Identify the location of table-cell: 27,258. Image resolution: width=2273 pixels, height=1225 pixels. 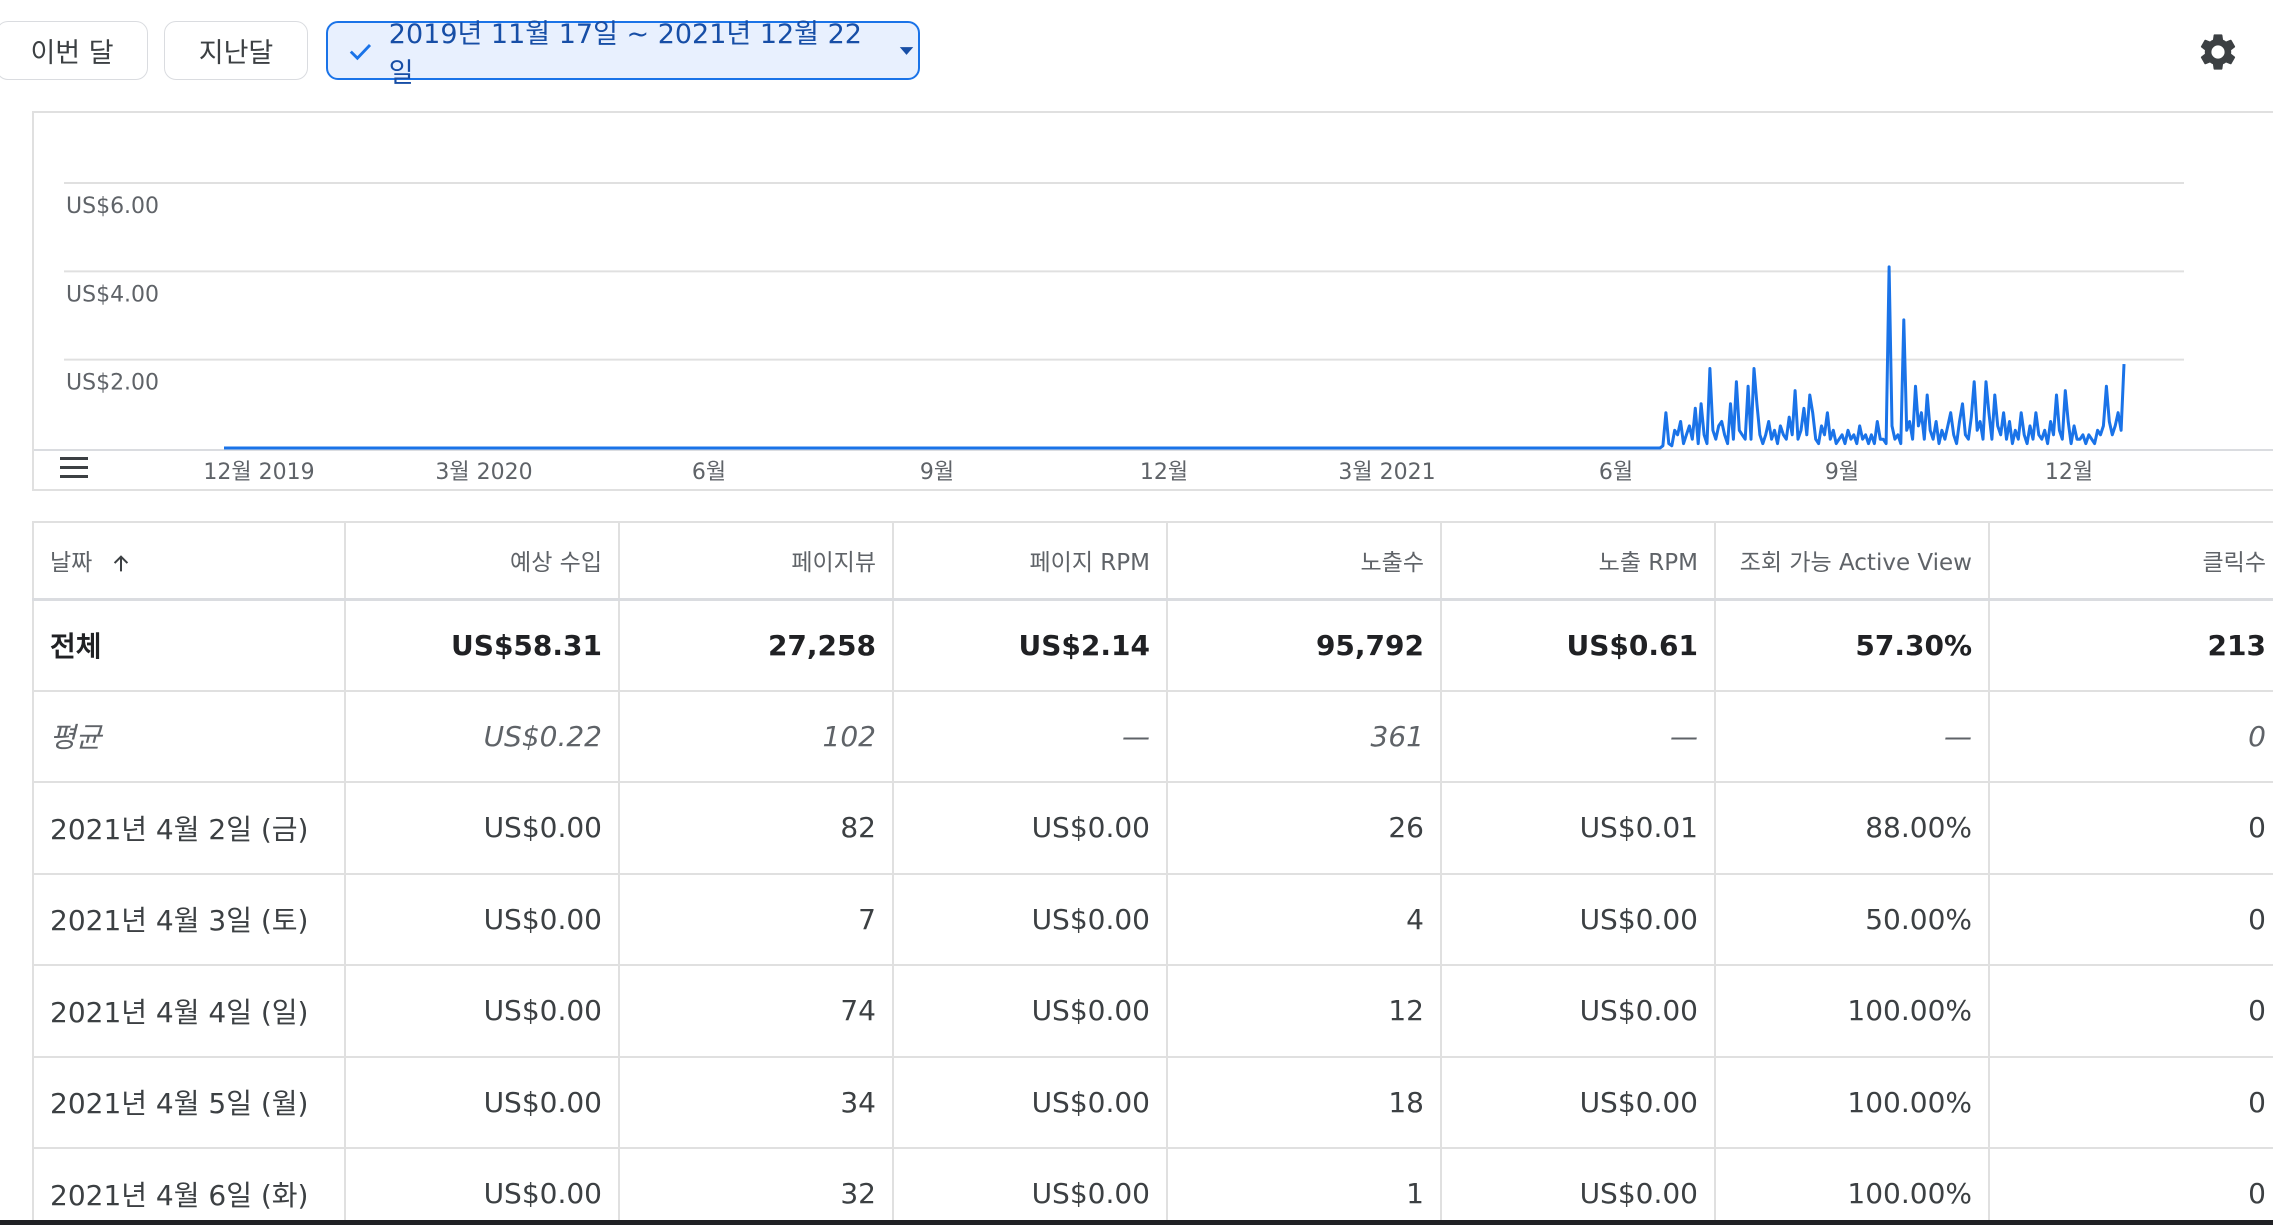
(756, 645).